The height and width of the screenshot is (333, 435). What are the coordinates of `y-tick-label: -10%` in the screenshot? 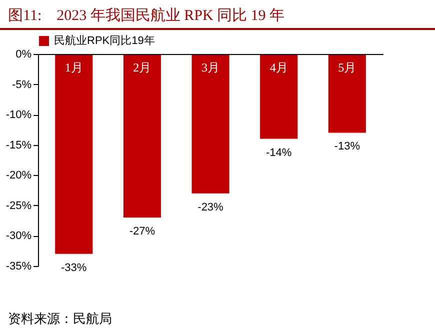 It's located at (19, 115).